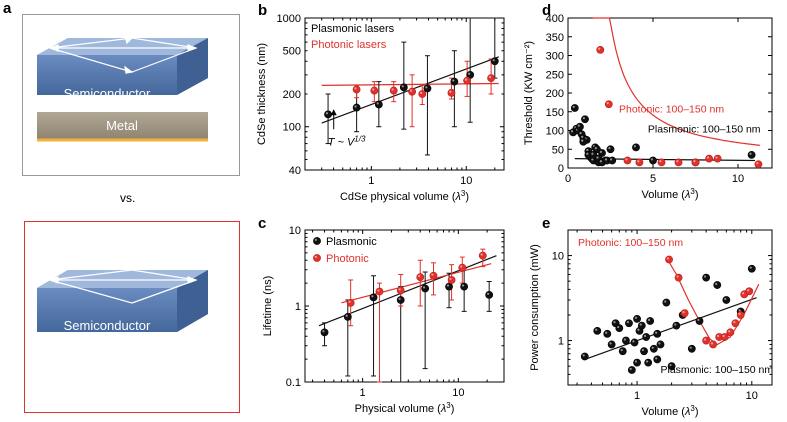 The height and width of the screenshot is (422, 787). What do you see at coordinates (122, 301) in the screenshot?
I see `semiconductor-layer-bottom` at bounding box center [122, 301].